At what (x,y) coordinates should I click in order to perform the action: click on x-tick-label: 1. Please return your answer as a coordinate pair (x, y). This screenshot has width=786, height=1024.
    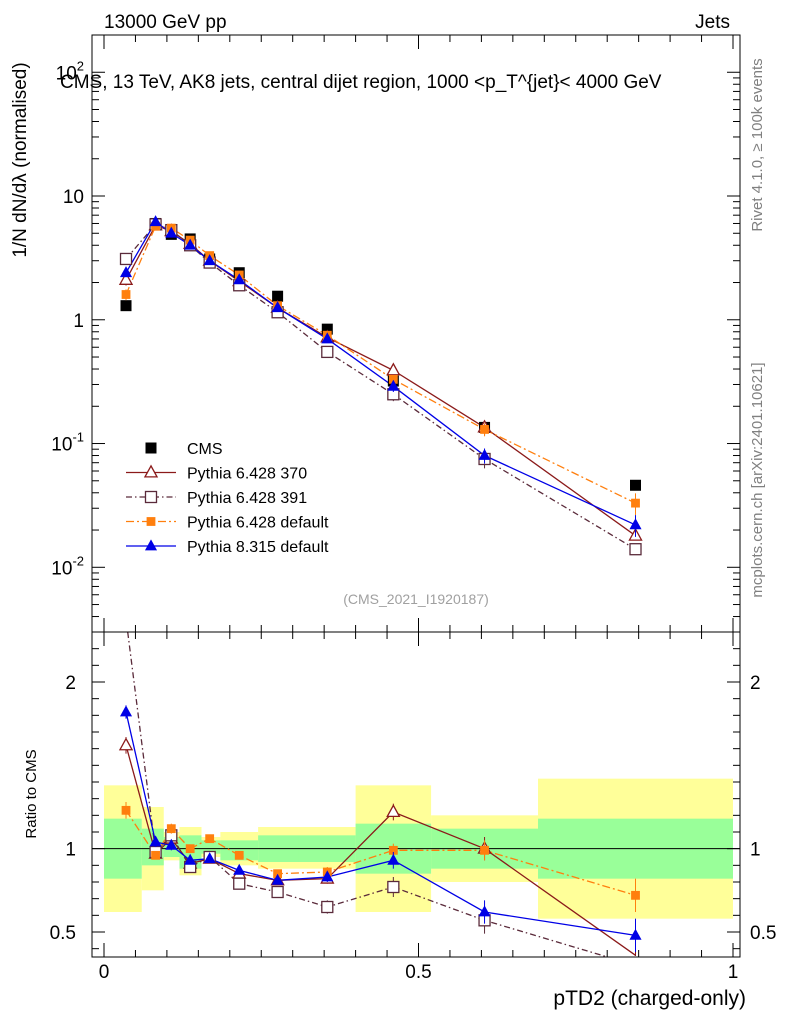
    Looking at the image, I should click on (733, 972).